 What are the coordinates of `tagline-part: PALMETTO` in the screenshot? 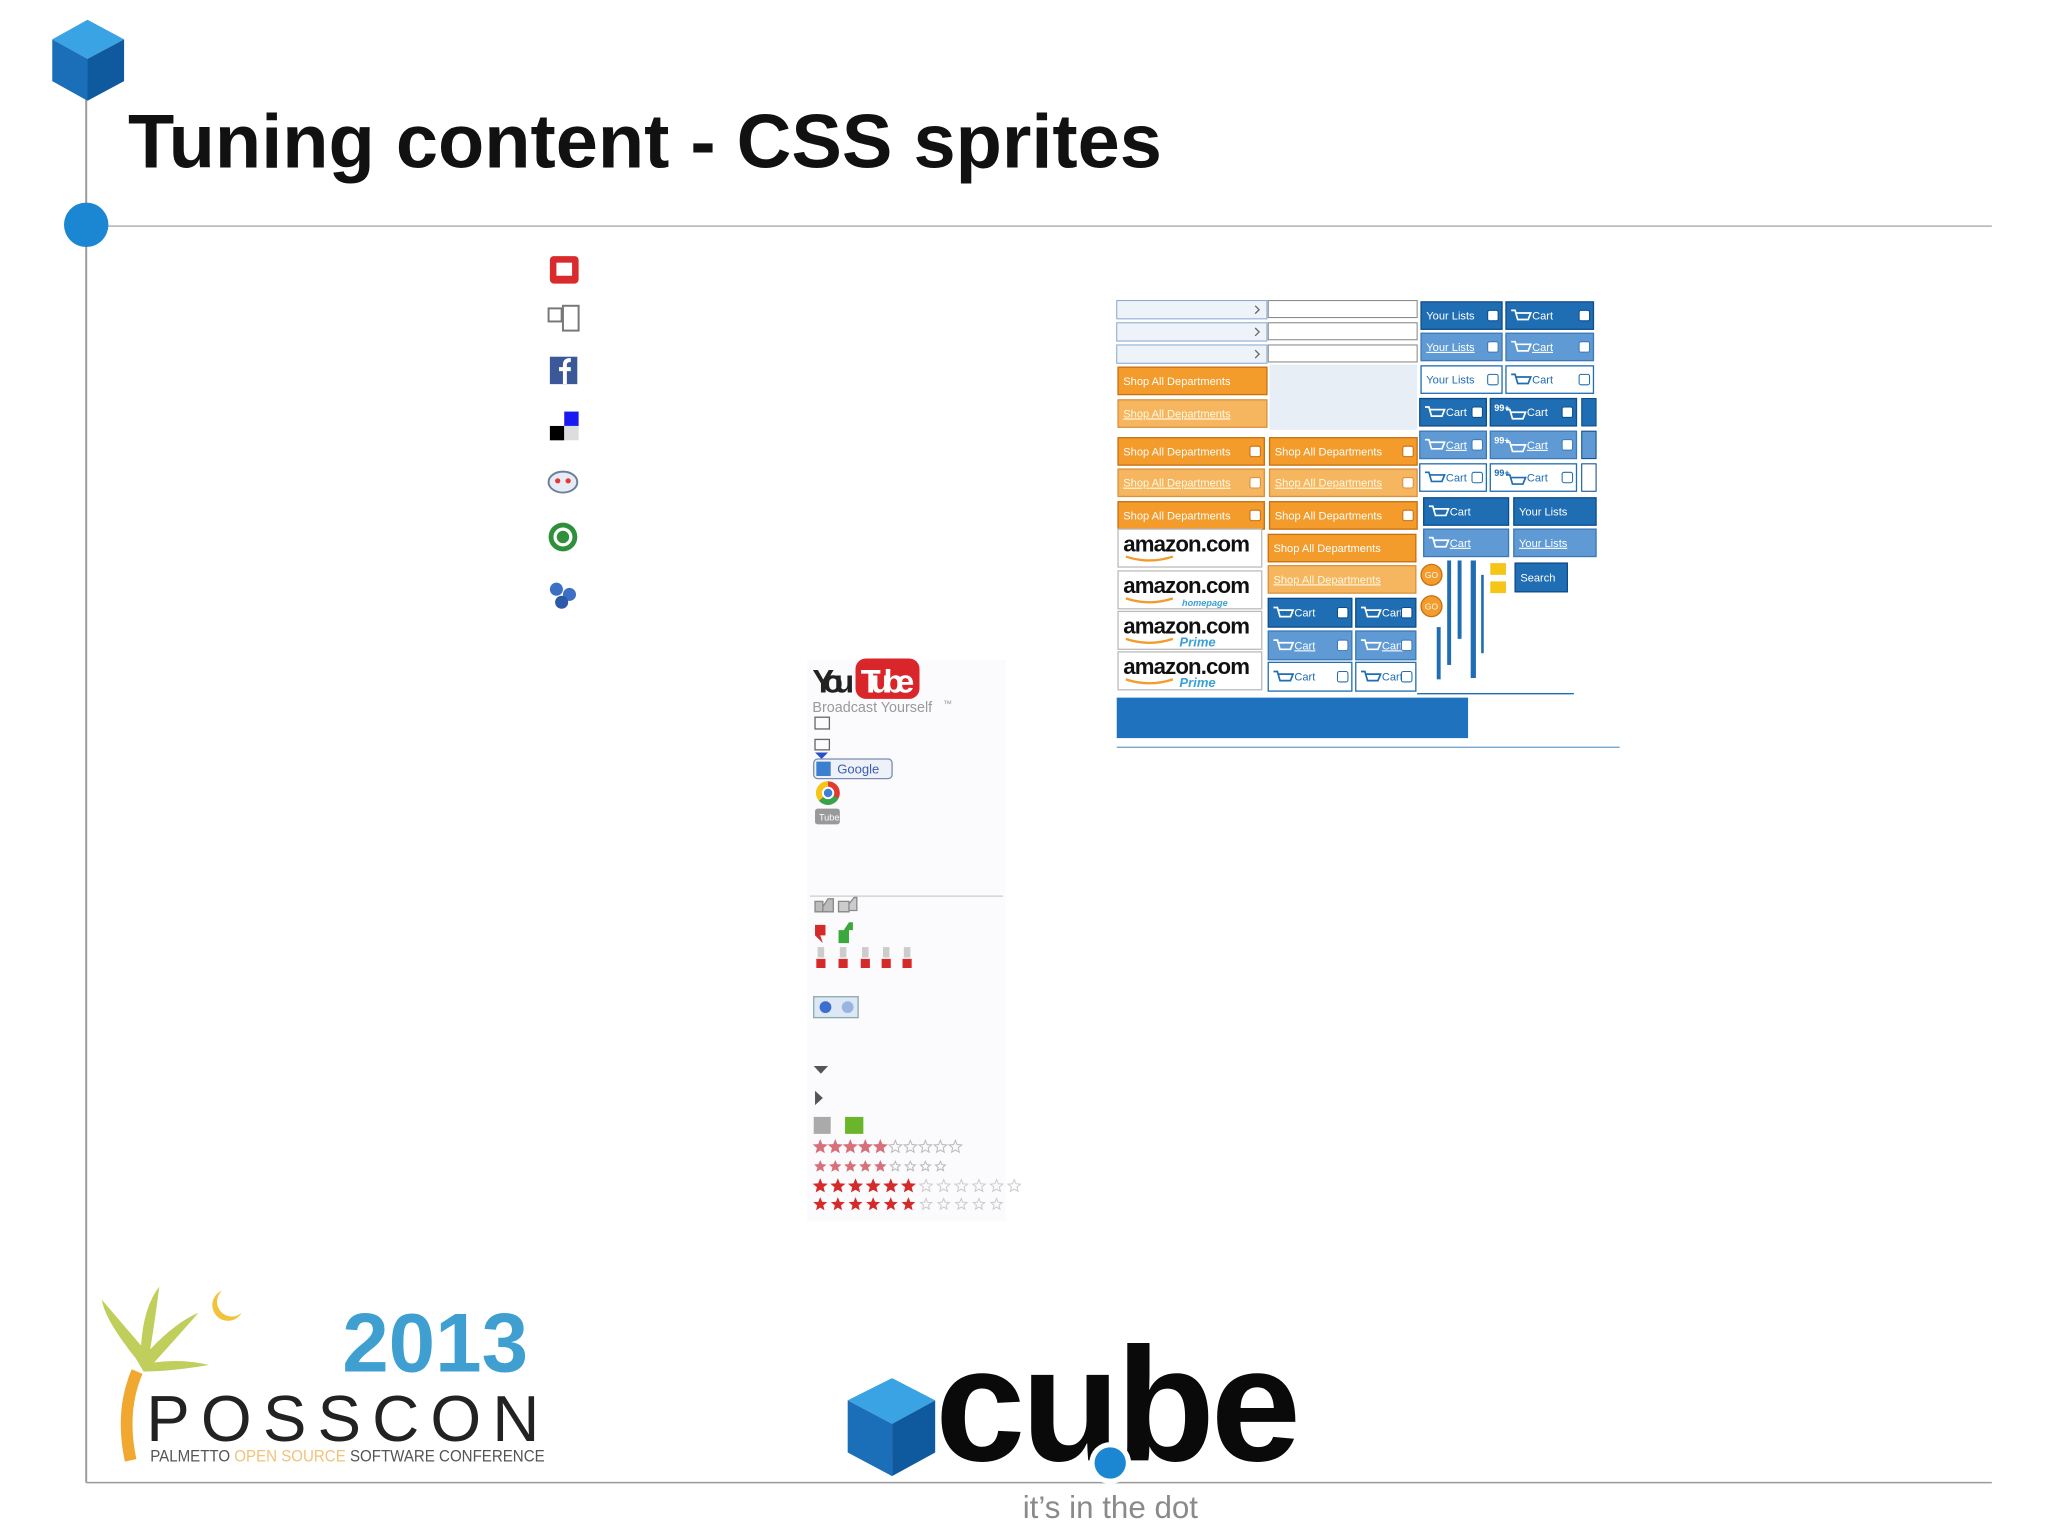 It's located at (192, 1457).